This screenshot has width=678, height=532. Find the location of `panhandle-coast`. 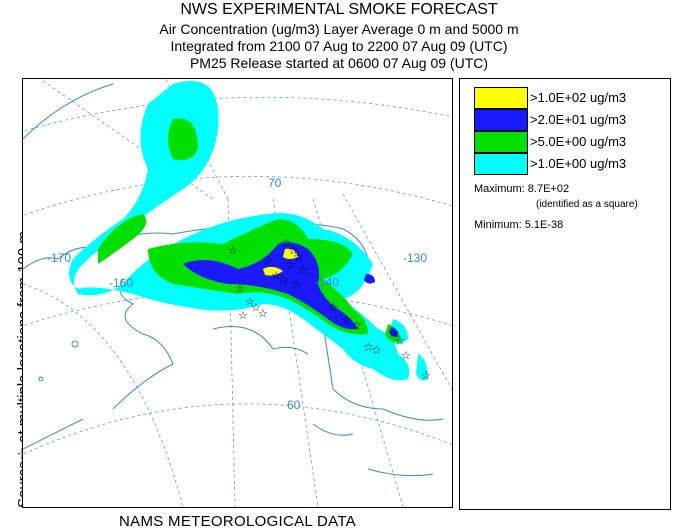

panhandle-coast is located at coordinates (400, 472).